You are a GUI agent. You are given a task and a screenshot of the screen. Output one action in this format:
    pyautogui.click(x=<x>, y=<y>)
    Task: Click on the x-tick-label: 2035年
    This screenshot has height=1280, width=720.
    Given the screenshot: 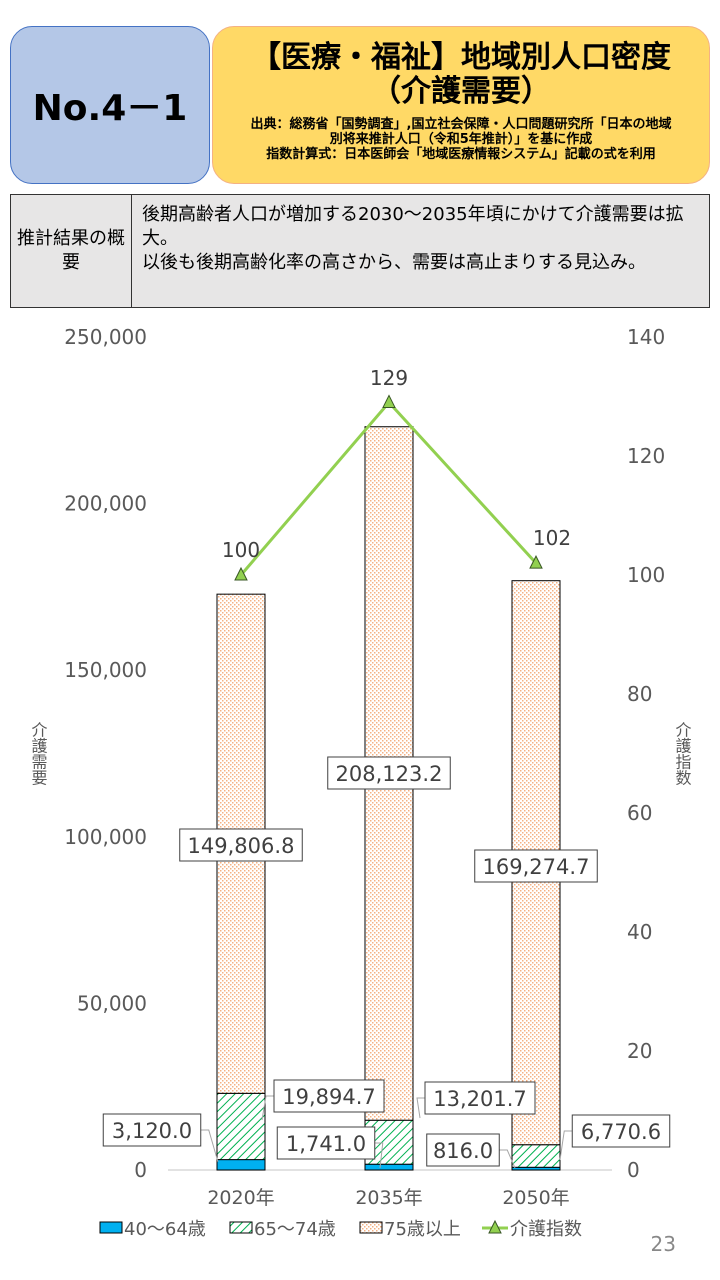 What is the action you would take?
    pyautogui.click(x=388, y=1198)
    